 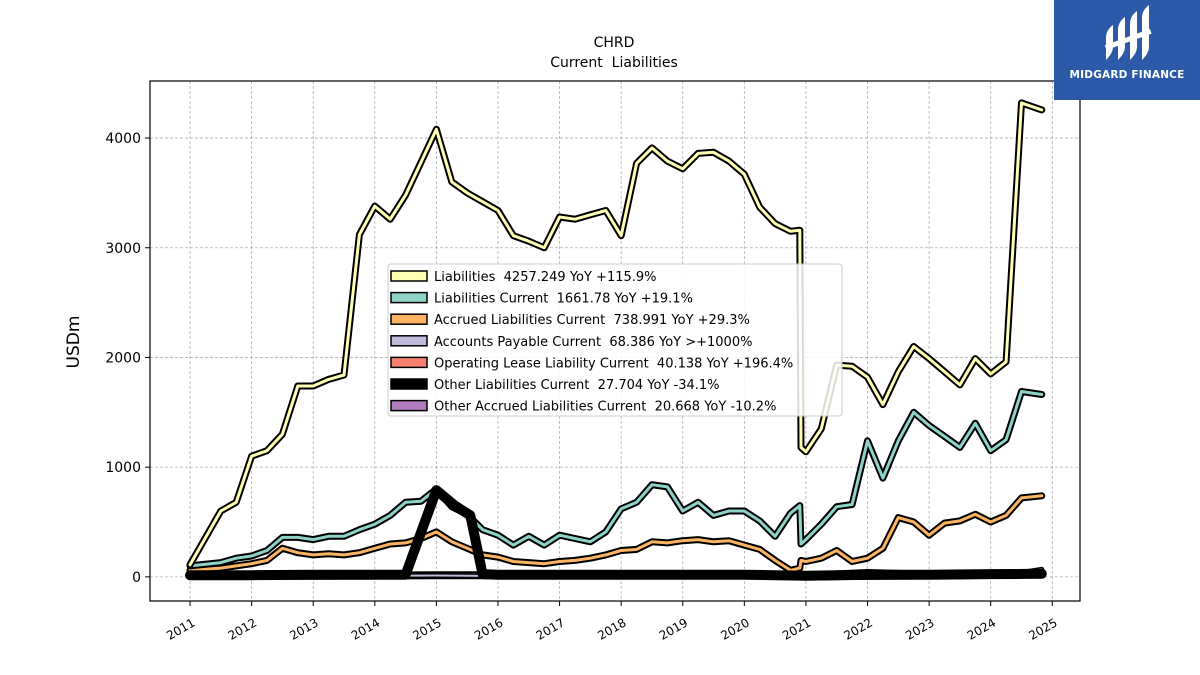 What do you see at coordinates (734, 628) in the screenshot?
I see `x-tick-label: 2020` at bounding box center [734, 628].